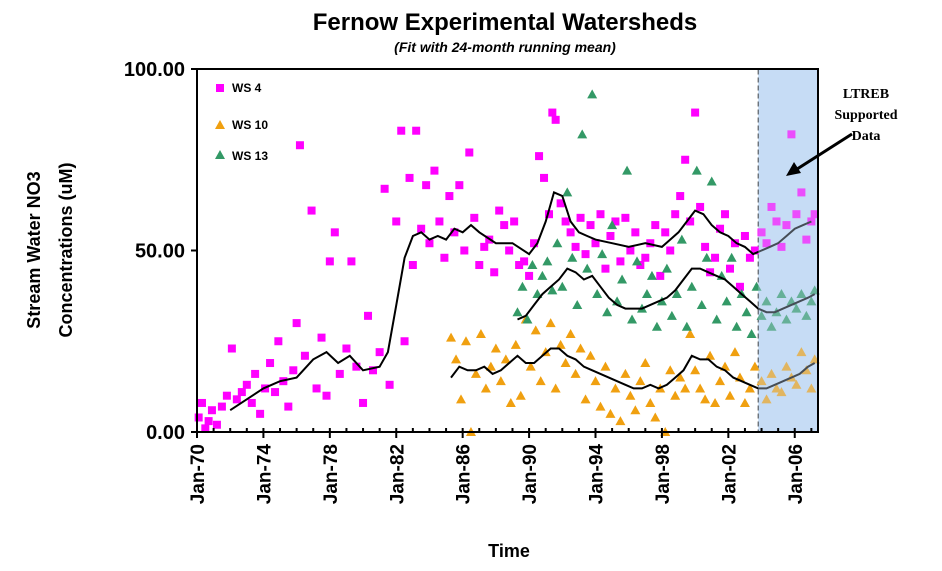  I want to click on legend: WS 4 WS 10 WS 13, so click(241, 122).